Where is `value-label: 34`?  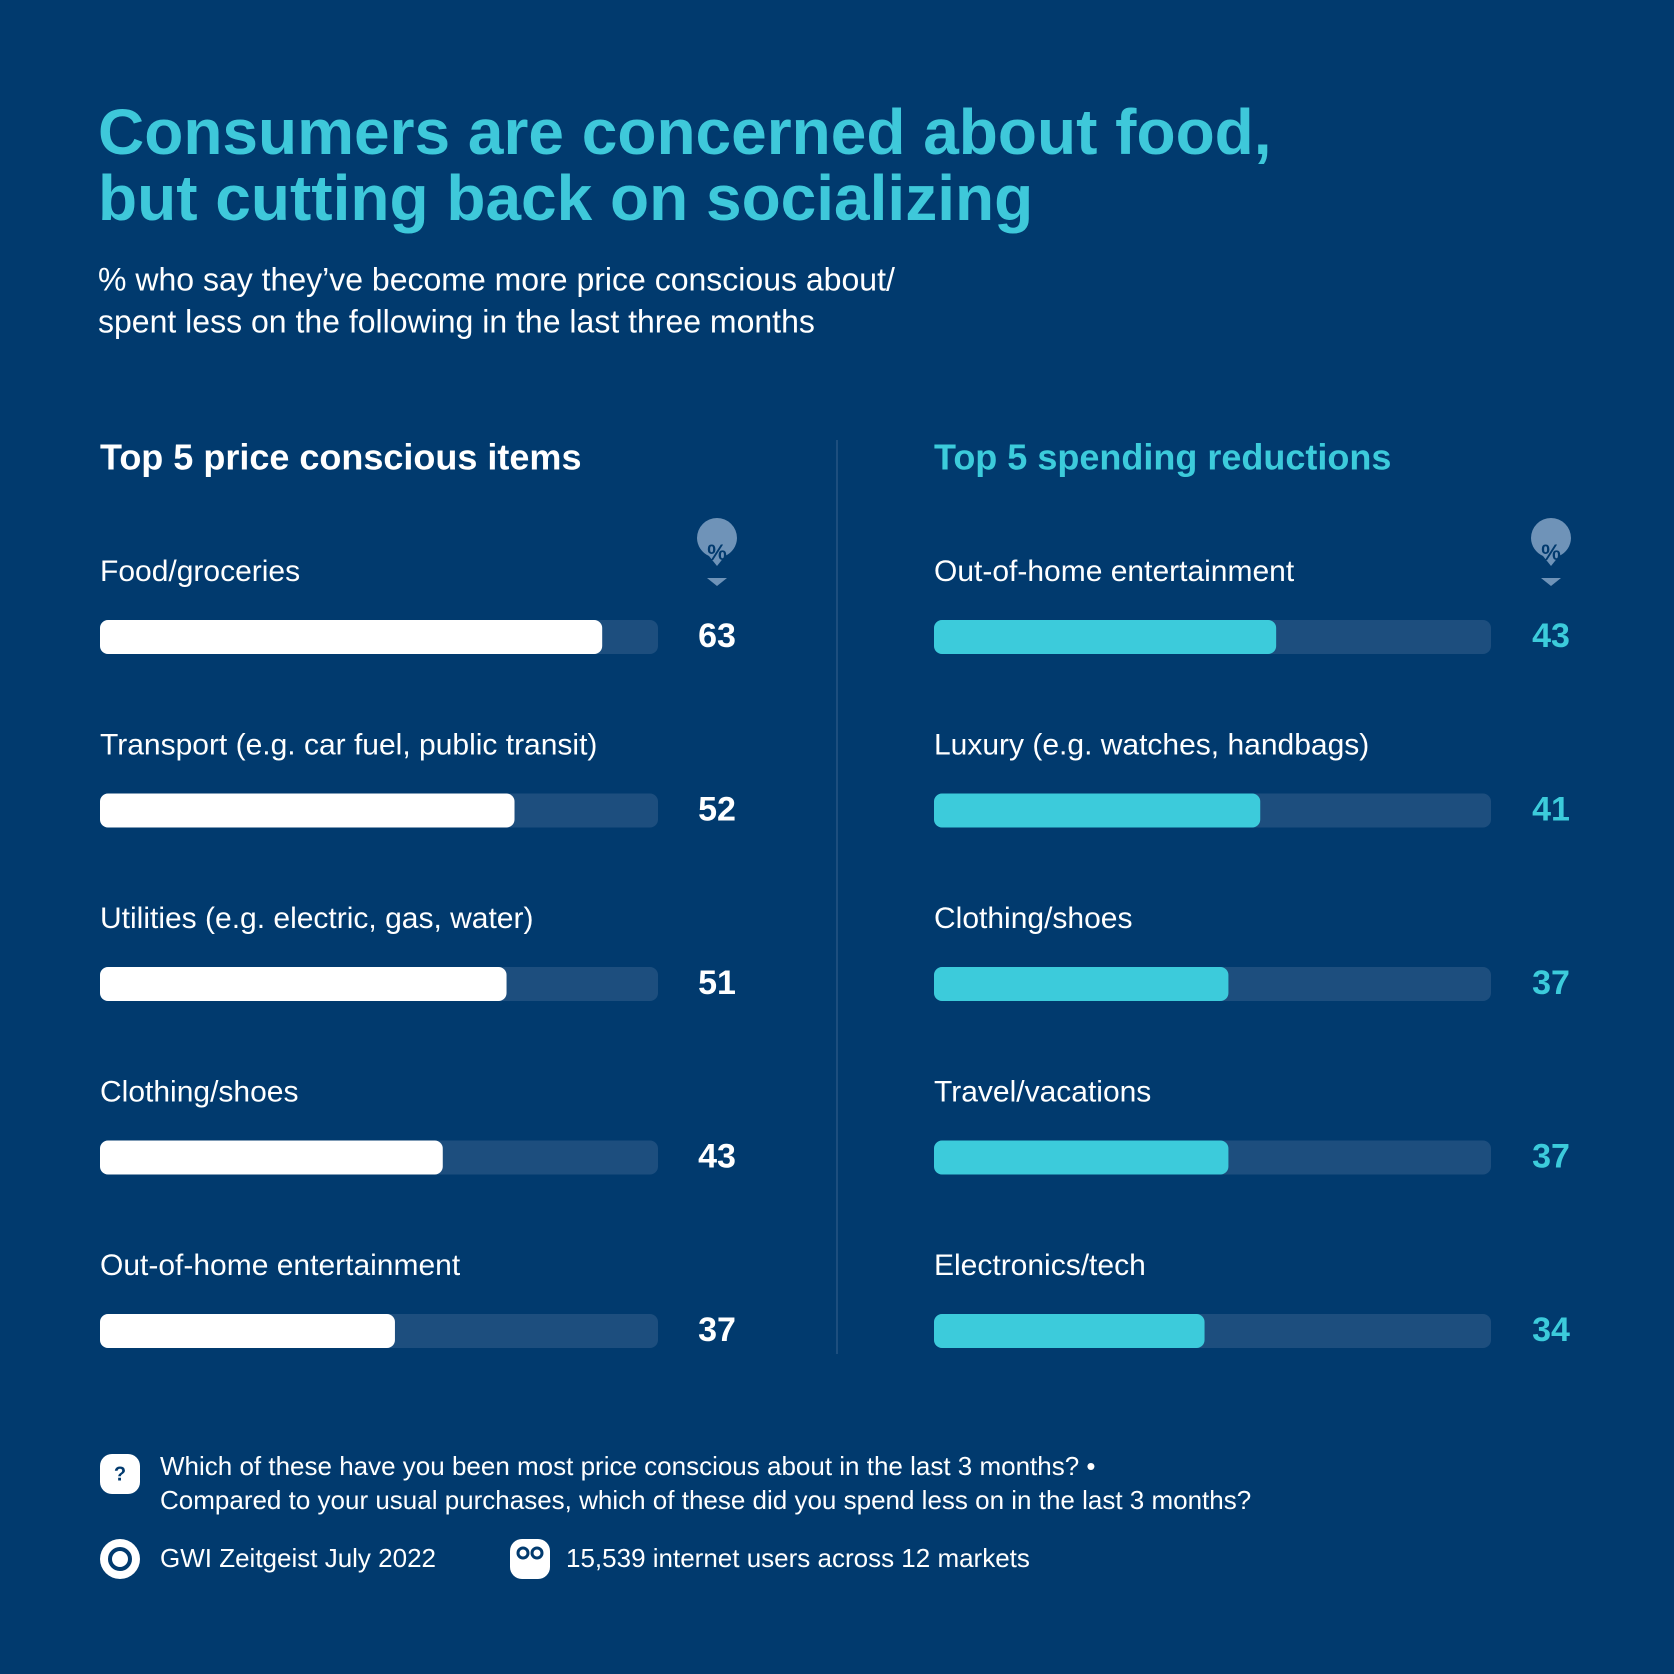 value-label: 34 is located at coordinates (1551, 1330).